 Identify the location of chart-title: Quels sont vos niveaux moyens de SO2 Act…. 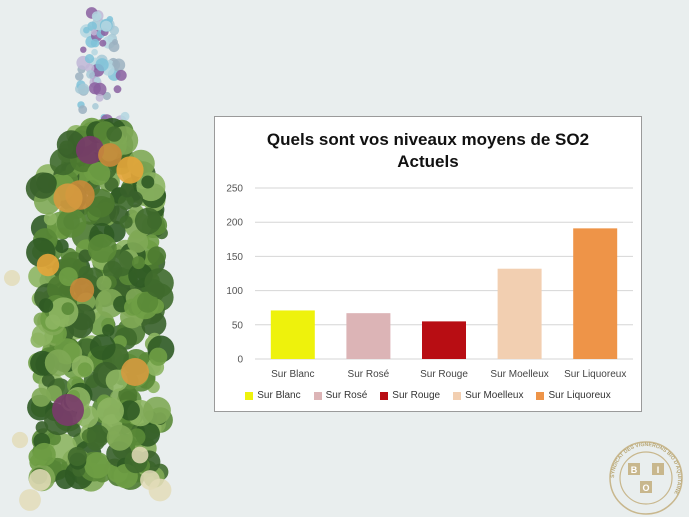
(428, 151).